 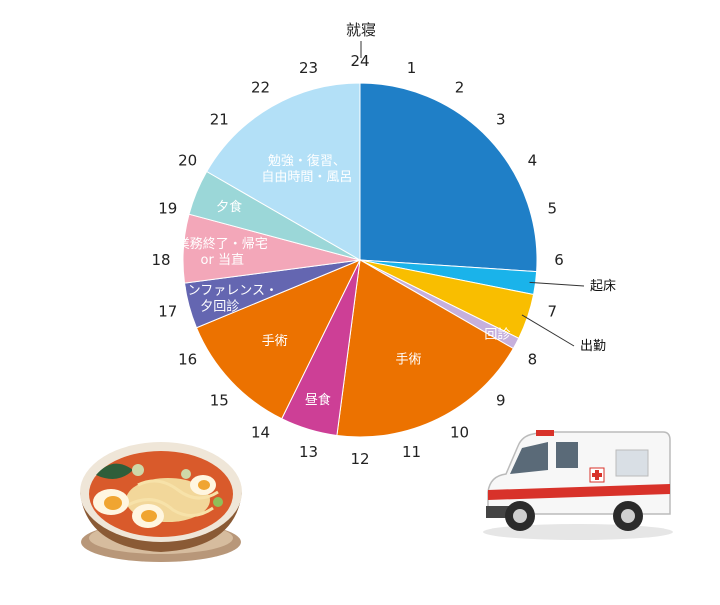 What do you see at coordinates (359, 61) in the screenshot?
I see `hour-label-24: 24` at bounding box center [359, 61].